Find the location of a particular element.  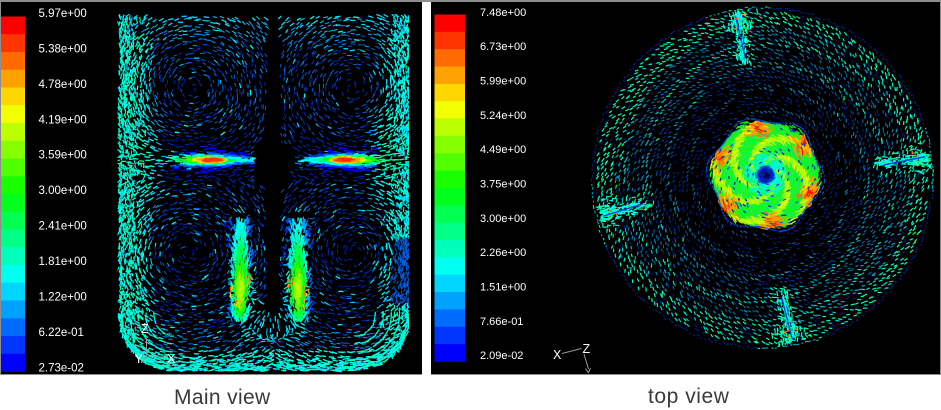

svg-text: 5.38e+00 is located at coordinates (63, 49).